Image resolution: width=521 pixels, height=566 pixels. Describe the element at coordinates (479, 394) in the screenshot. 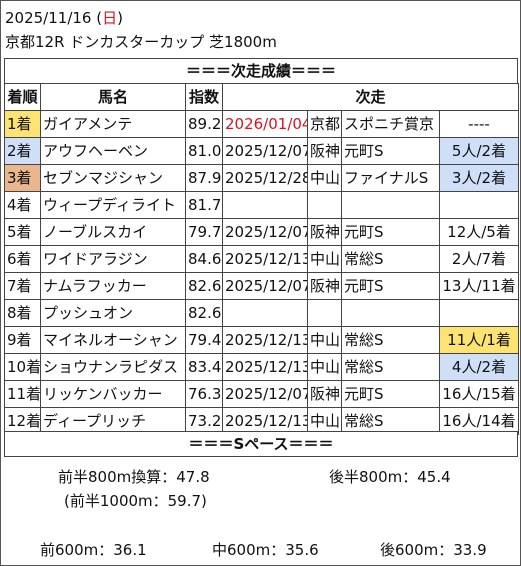

I see `next-race-finish: 16人/15着` at that location.